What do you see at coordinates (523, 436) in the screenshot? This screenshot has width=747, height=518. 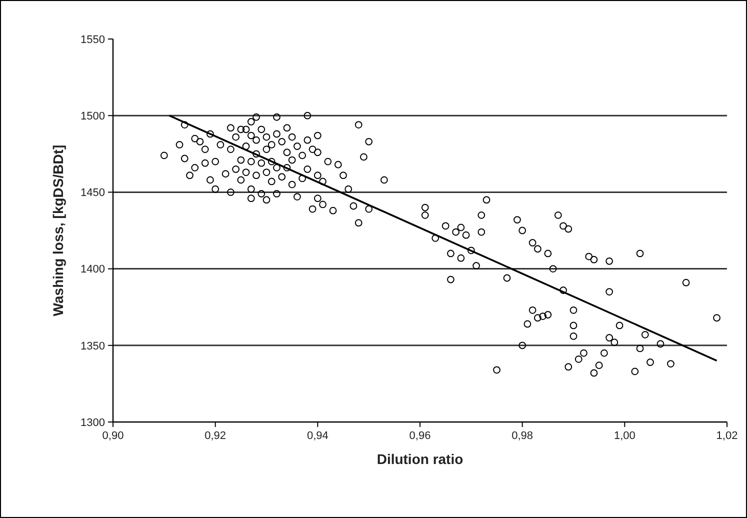 I see `x-tick-label: 0,98` at bounding box center [523, 436].